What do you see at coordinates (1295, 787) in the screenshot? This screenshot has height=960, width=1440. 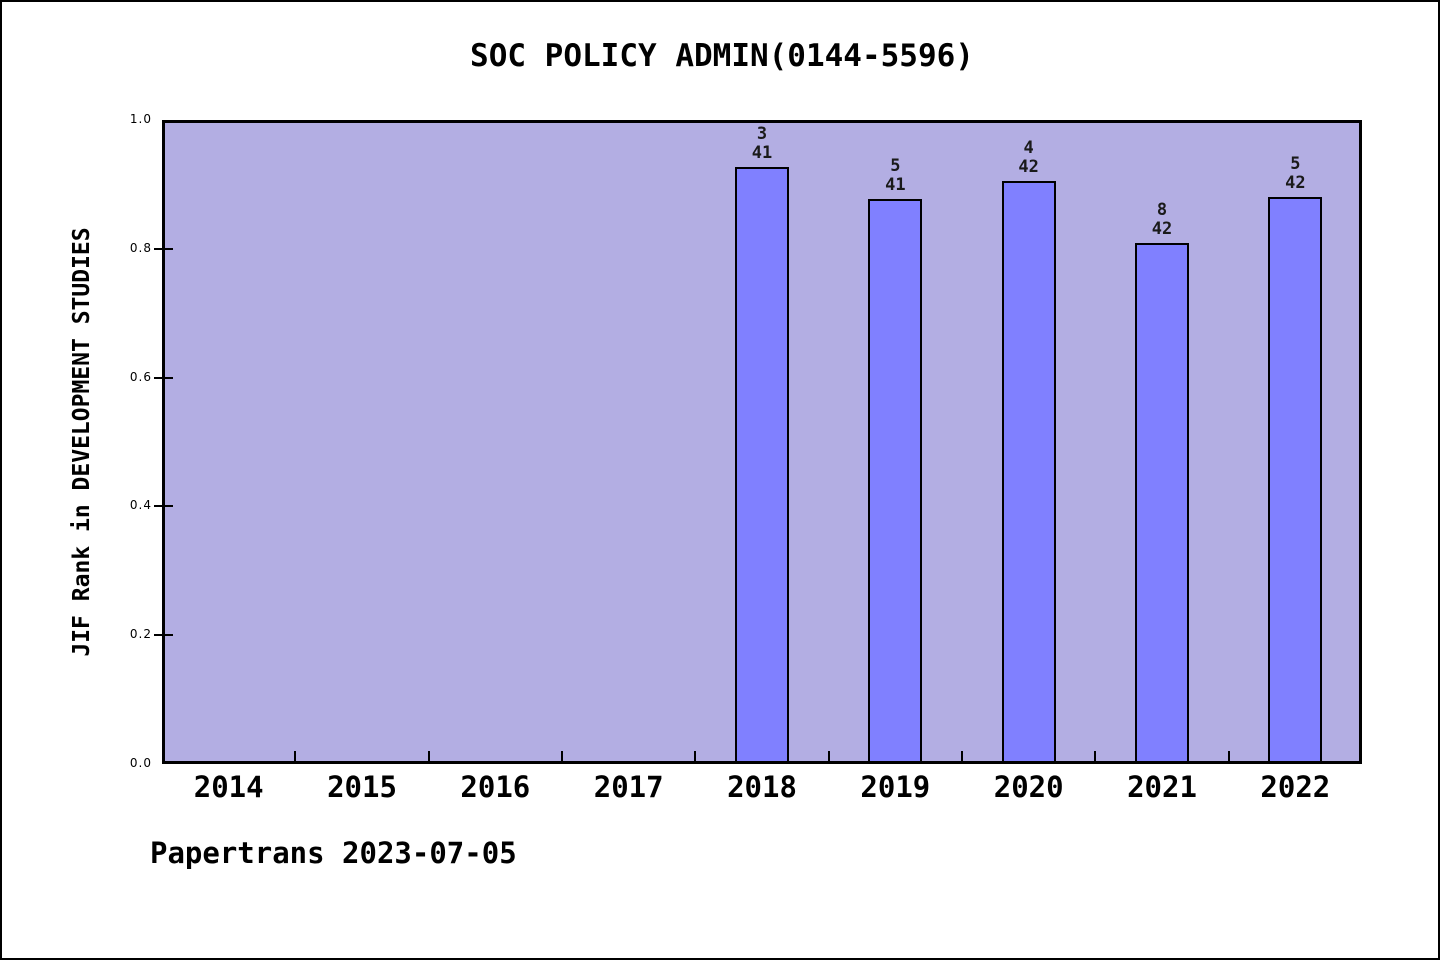 I see `x-tick-label: 2022` at bounding box center [1295, 787].